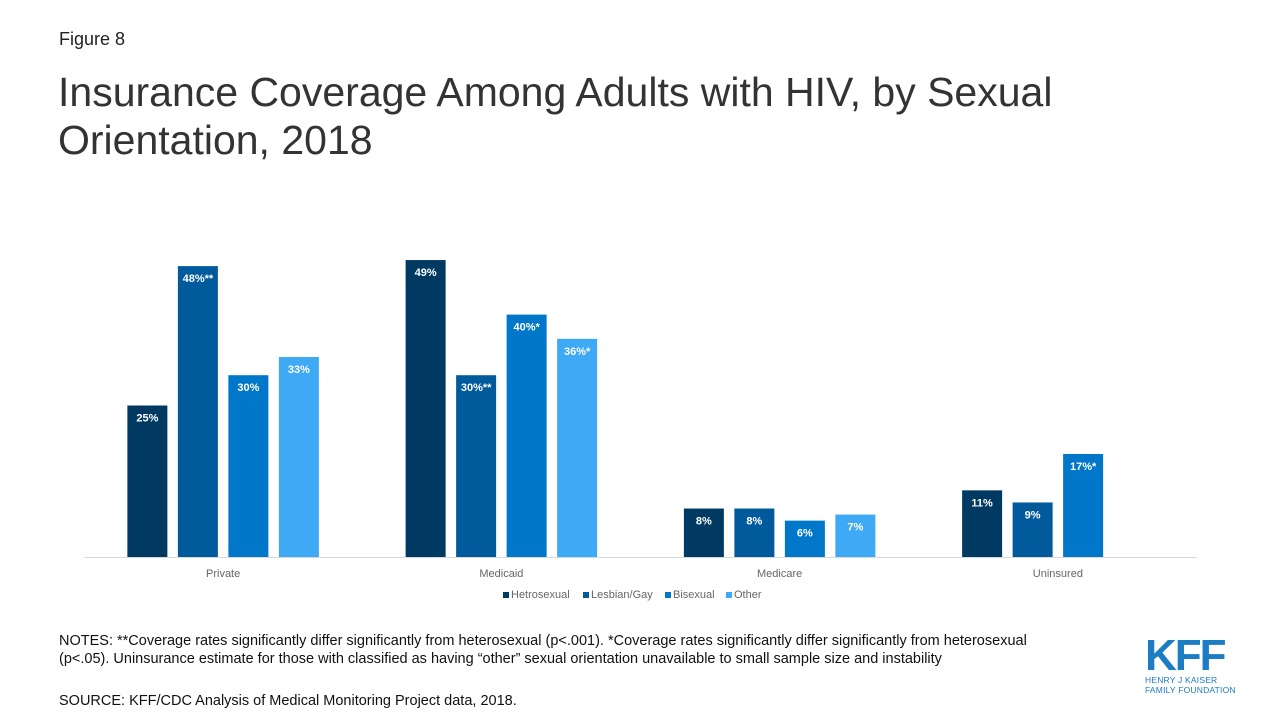 Image resolution: width=1280 pixels, height=720 pixels. Describe the element at coordinates (299, 370) in the screenshot. I see `data-label: 33%` at that location.